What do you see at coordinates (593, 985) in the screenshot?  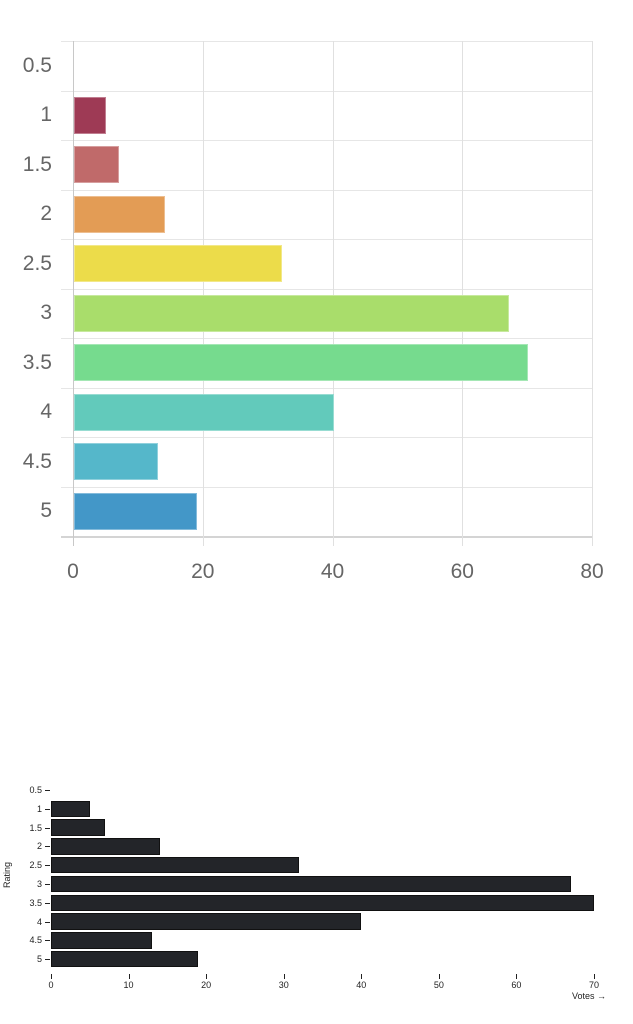 I see `x-tick-label: 70` at bounding box center [593, 985].